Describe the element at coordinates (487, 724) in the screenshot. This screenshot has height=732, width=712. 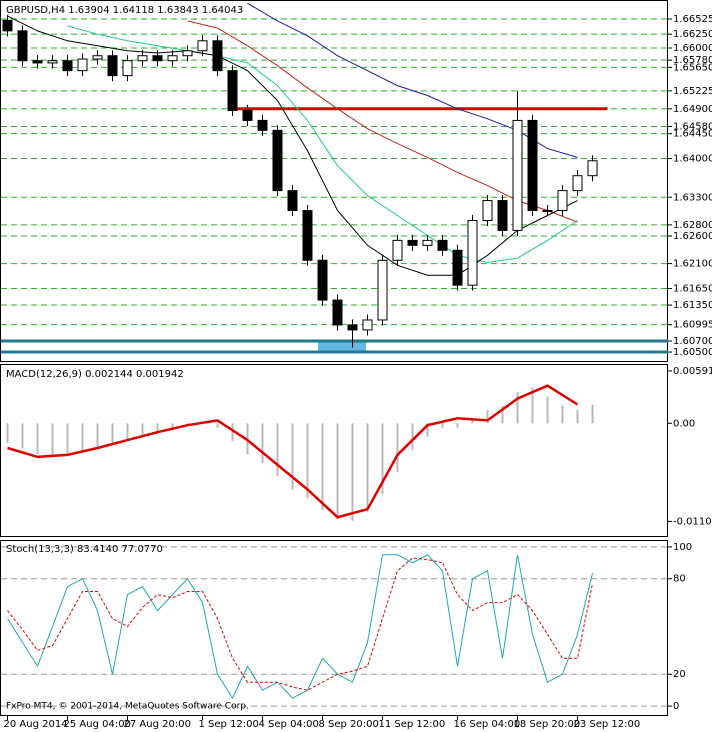
I see `x-tick-label: 16 Sep 04:00` at that location.